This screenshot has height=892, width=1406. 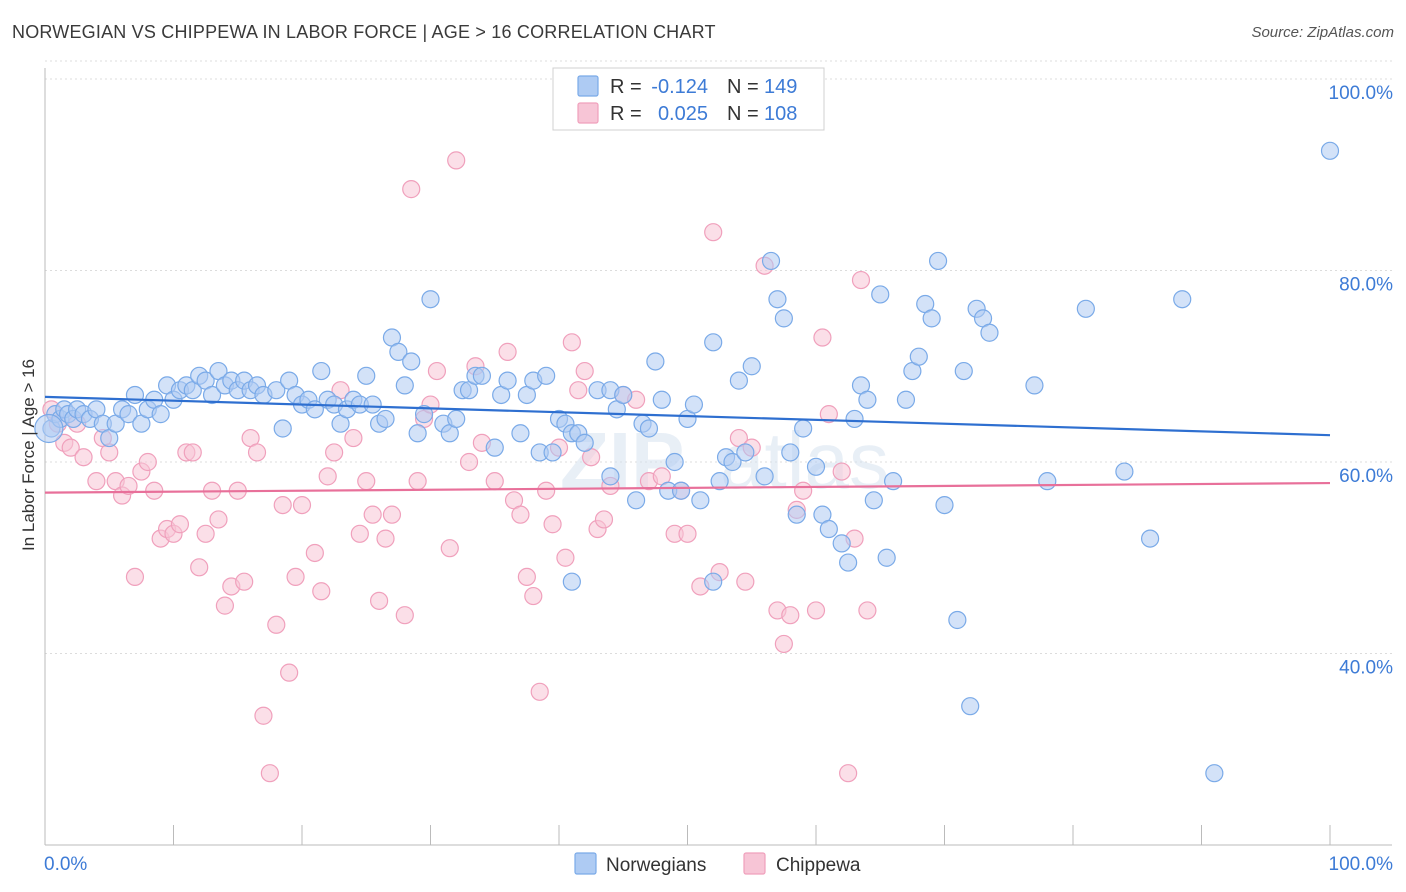 I want to click on bottom-legend: Norwegians Chippewa, so click(x=717, y=864).